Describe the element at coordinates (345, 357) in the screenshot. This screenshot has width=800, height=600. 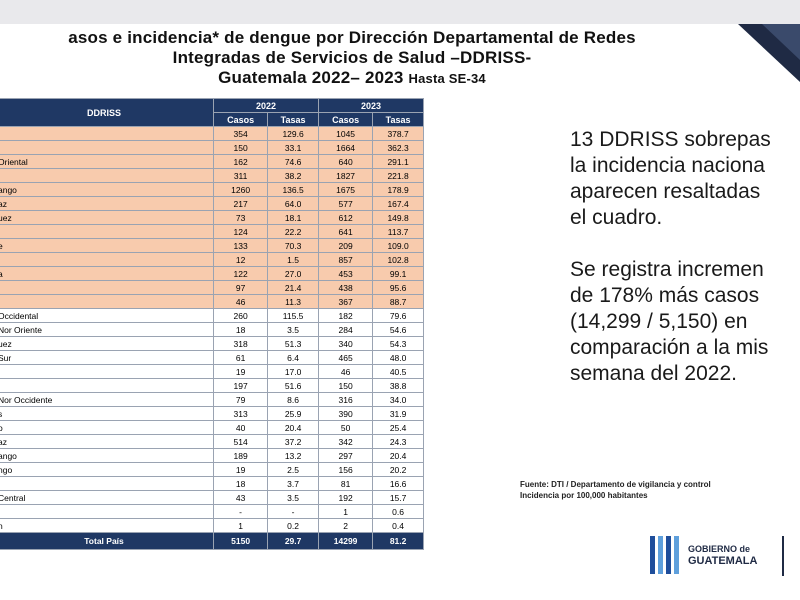
I see `casos-2023-cell: 465` at that location.